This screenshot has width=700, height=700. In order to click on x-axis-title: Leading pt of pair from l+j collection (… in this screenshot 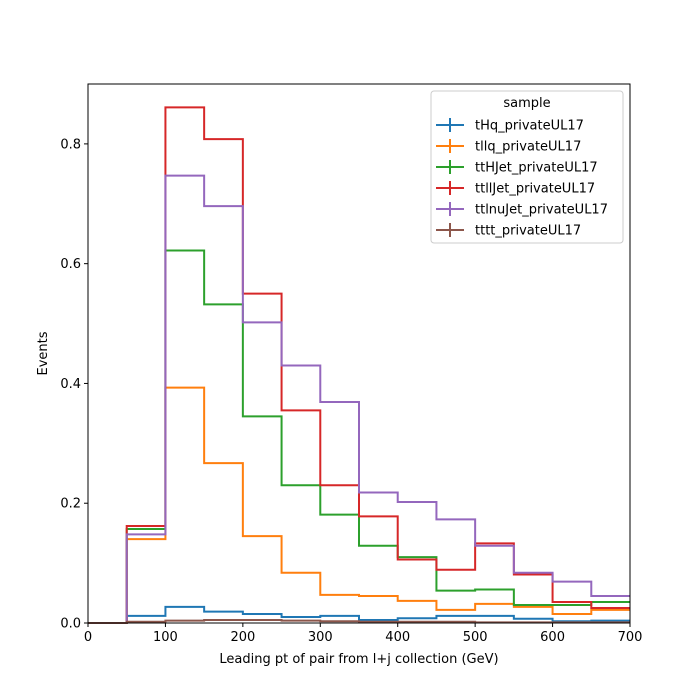, I will do `click(358, 659)`.